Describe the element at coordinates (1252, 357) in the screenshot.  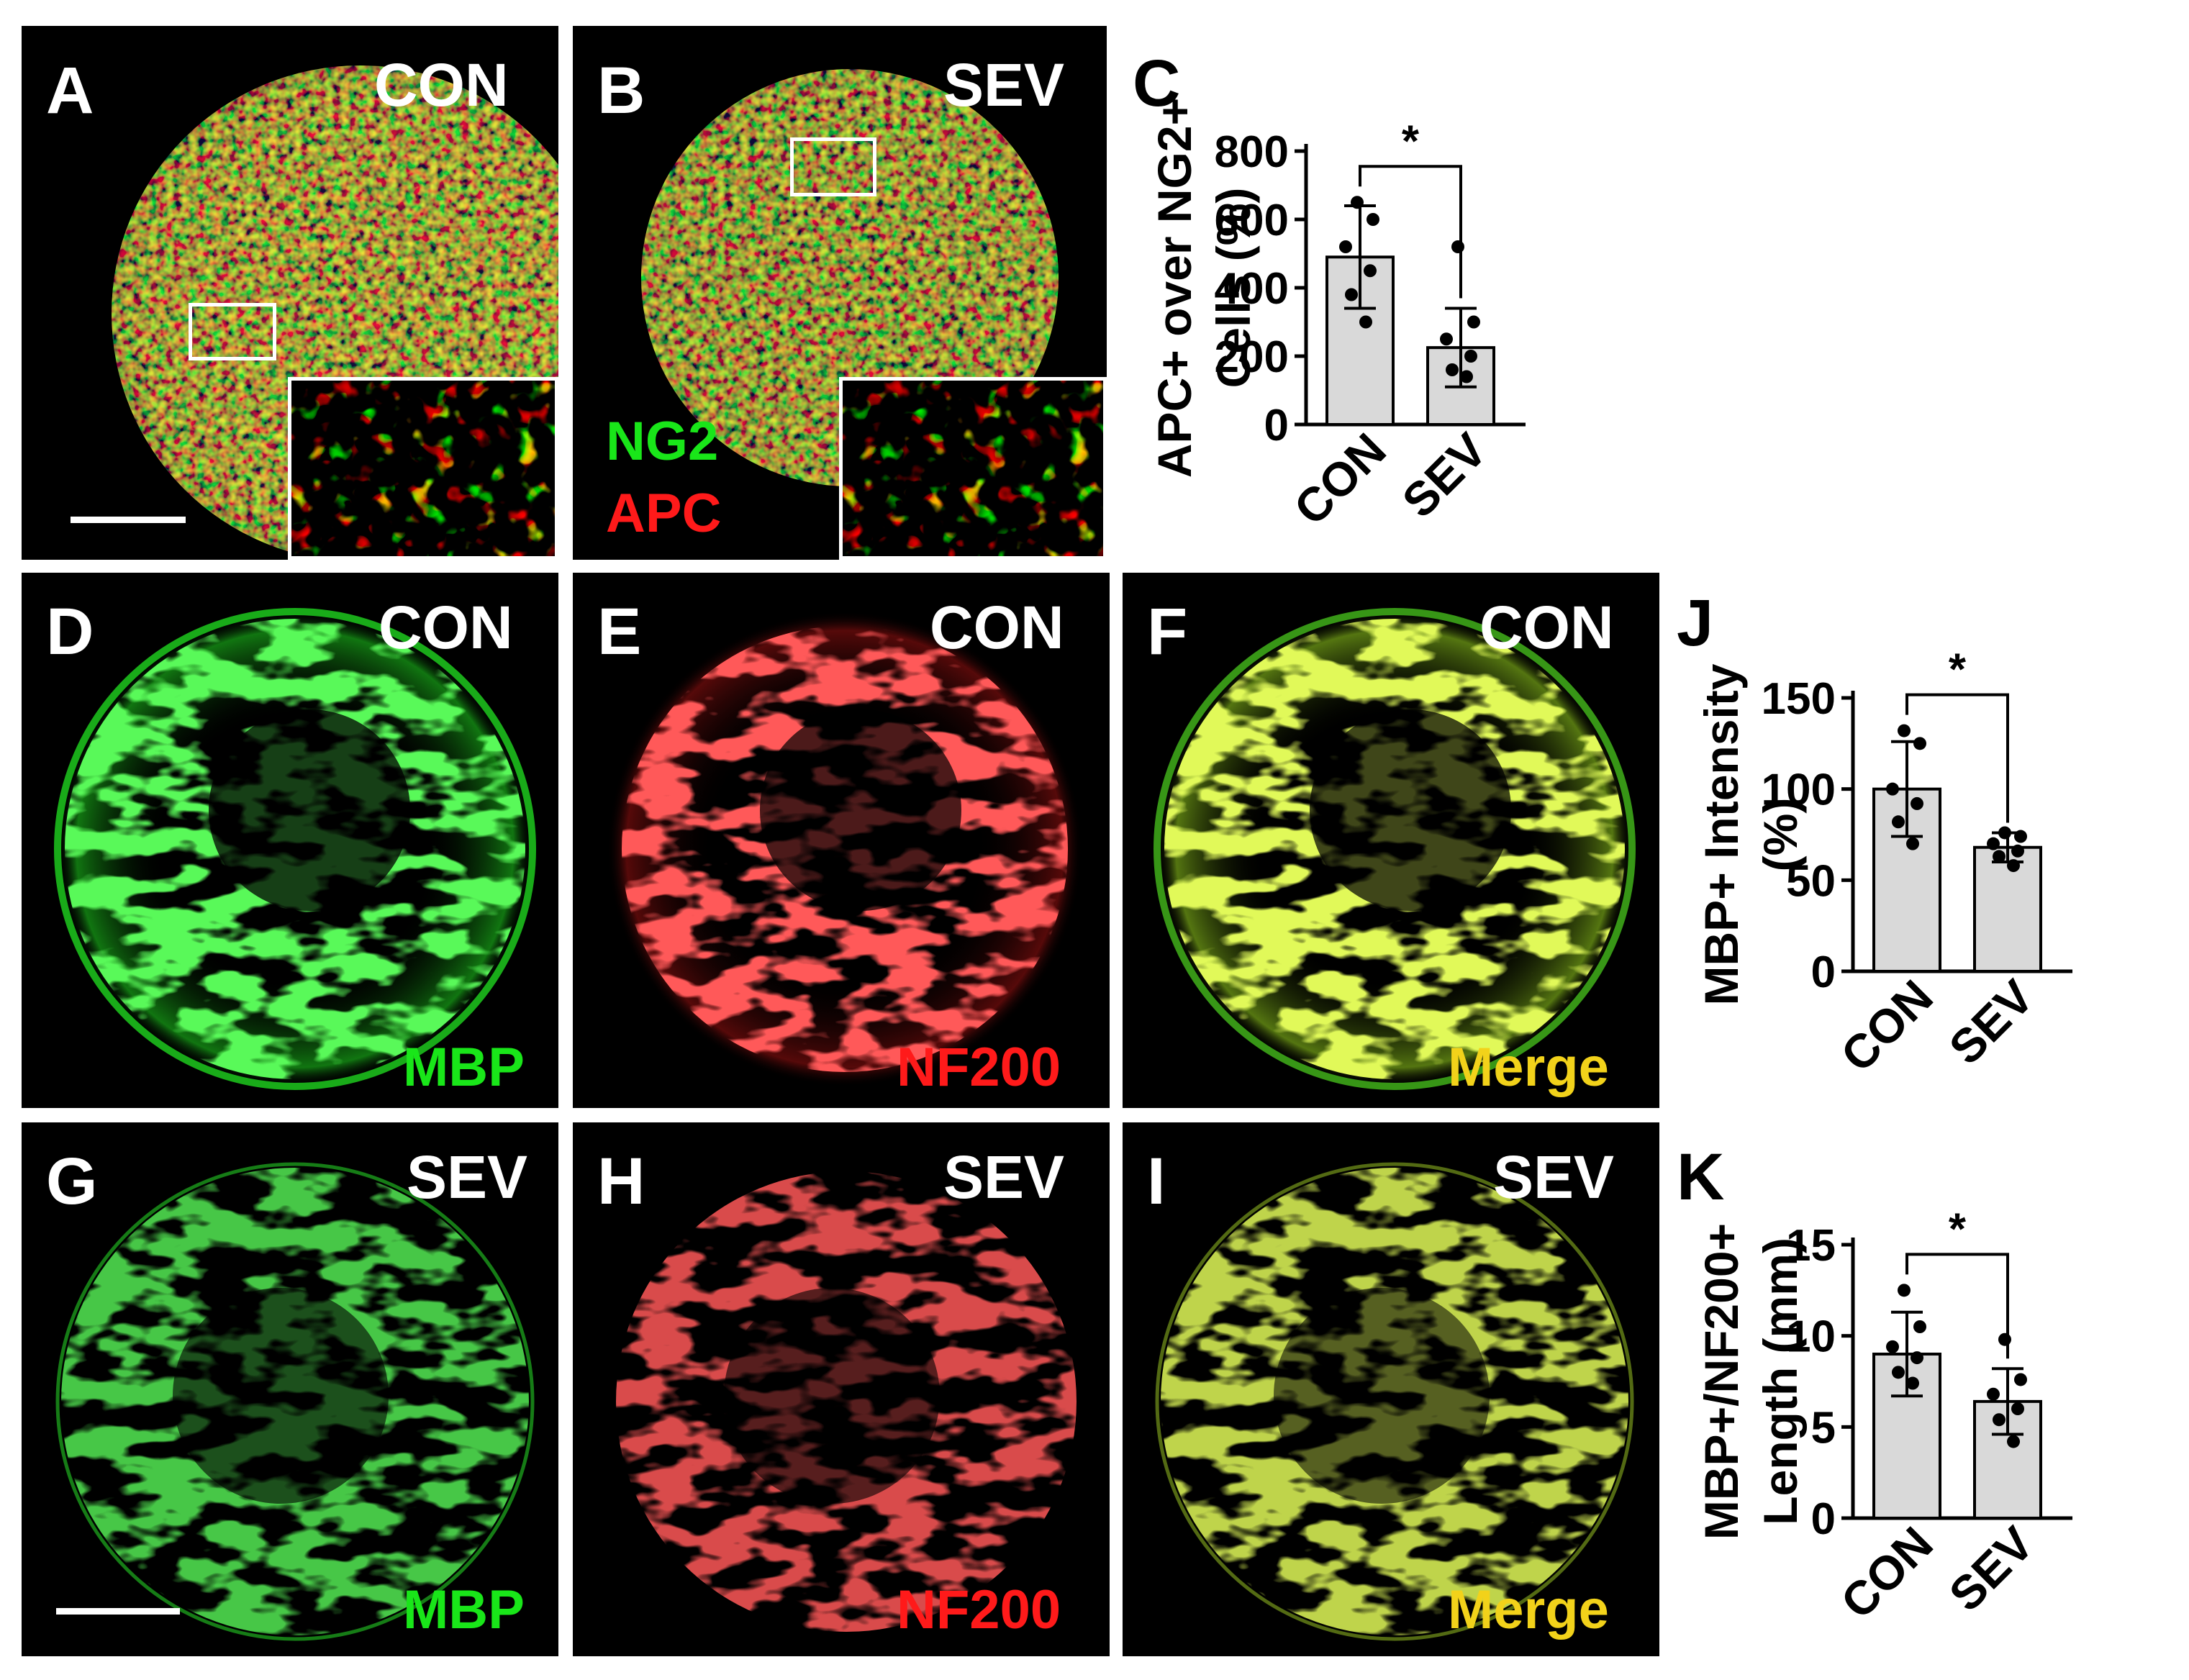
I see `y-tick-label: 200` at that location.